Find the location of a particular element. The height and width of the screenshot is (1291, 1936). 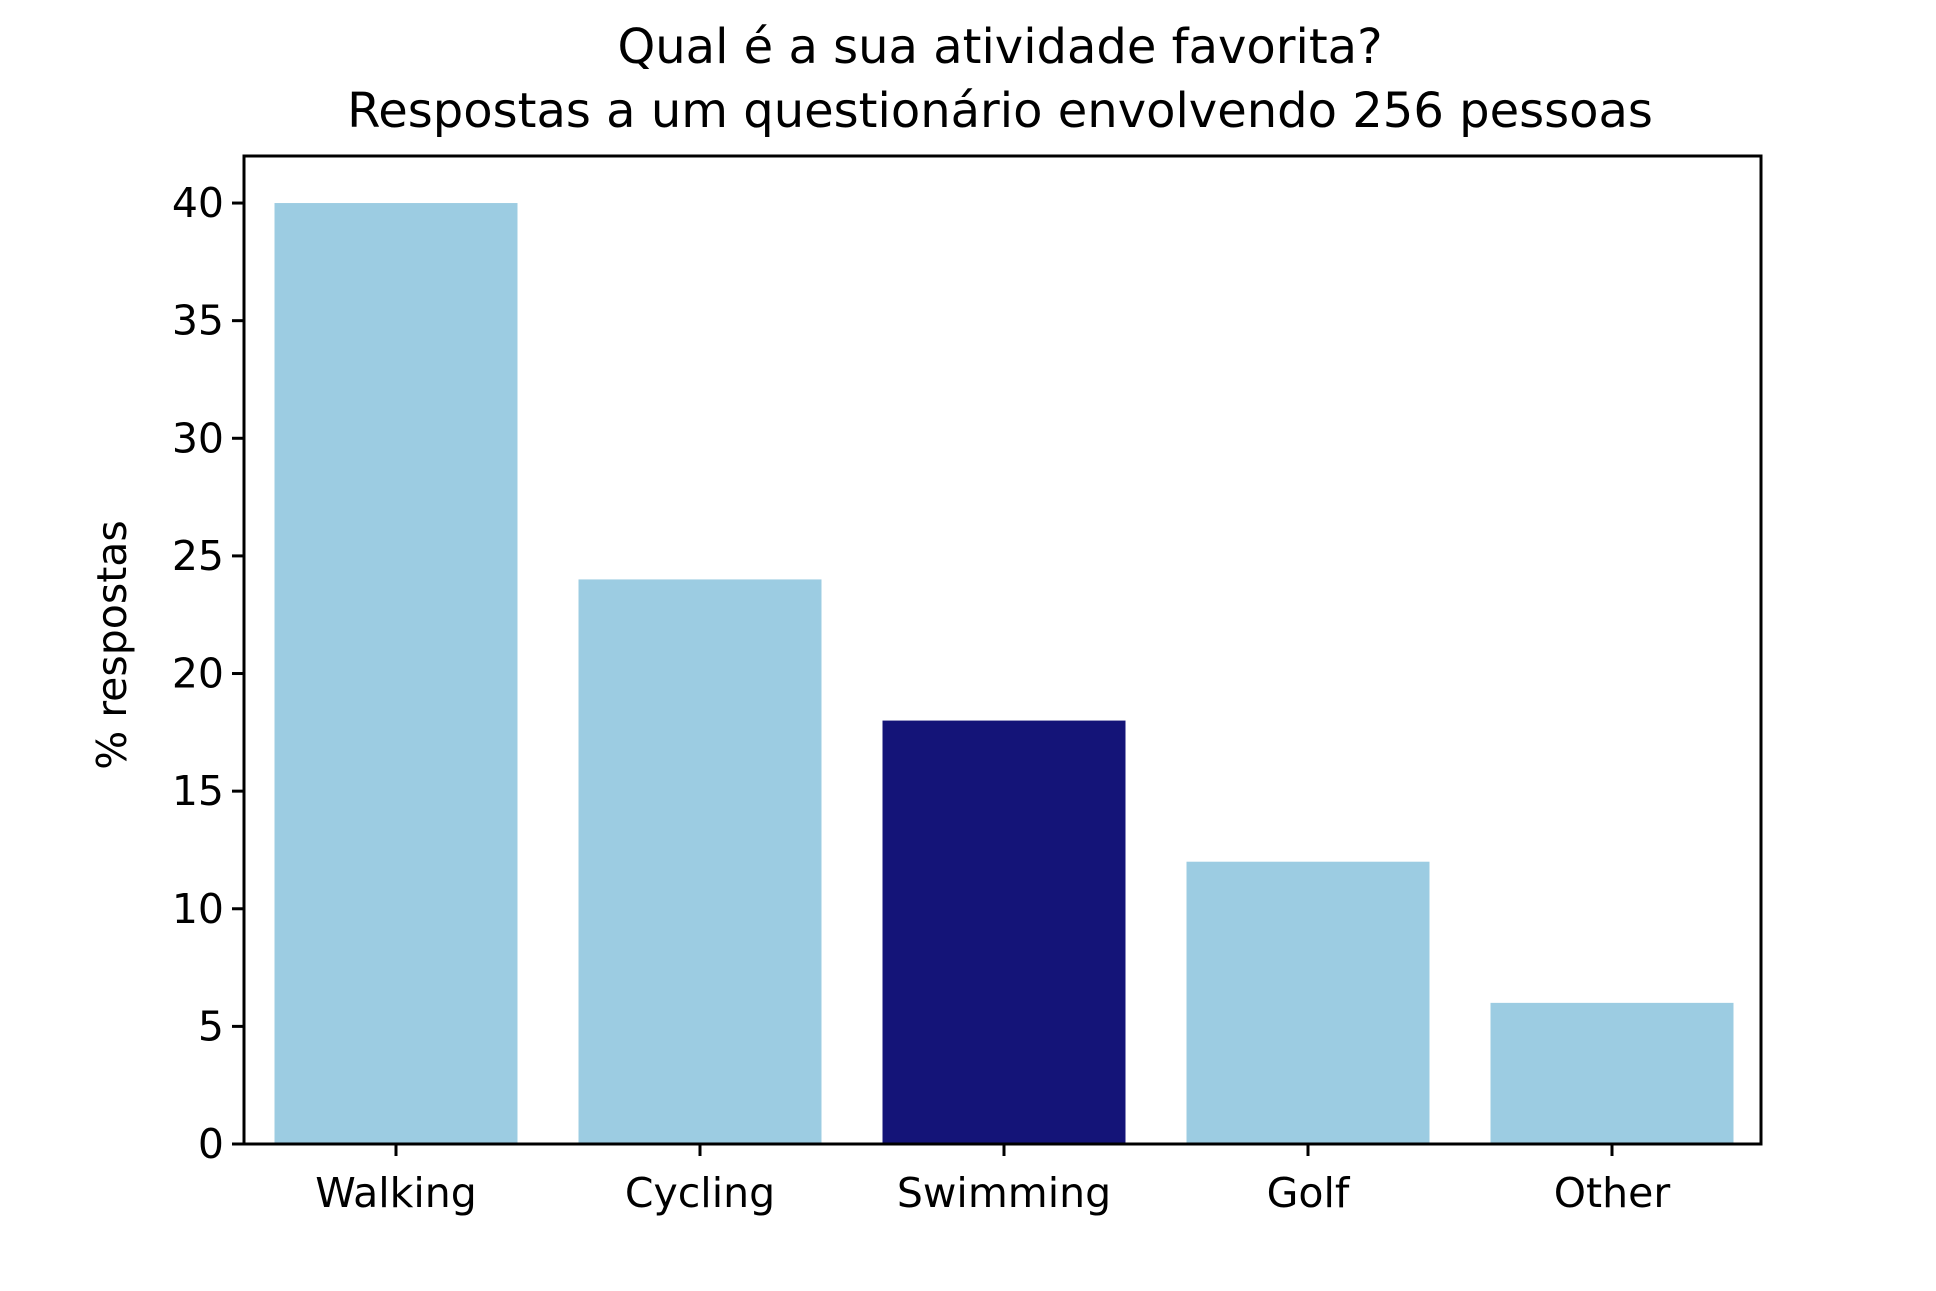

x-tick-label: Cycling is located at coordinates (700, 1193).